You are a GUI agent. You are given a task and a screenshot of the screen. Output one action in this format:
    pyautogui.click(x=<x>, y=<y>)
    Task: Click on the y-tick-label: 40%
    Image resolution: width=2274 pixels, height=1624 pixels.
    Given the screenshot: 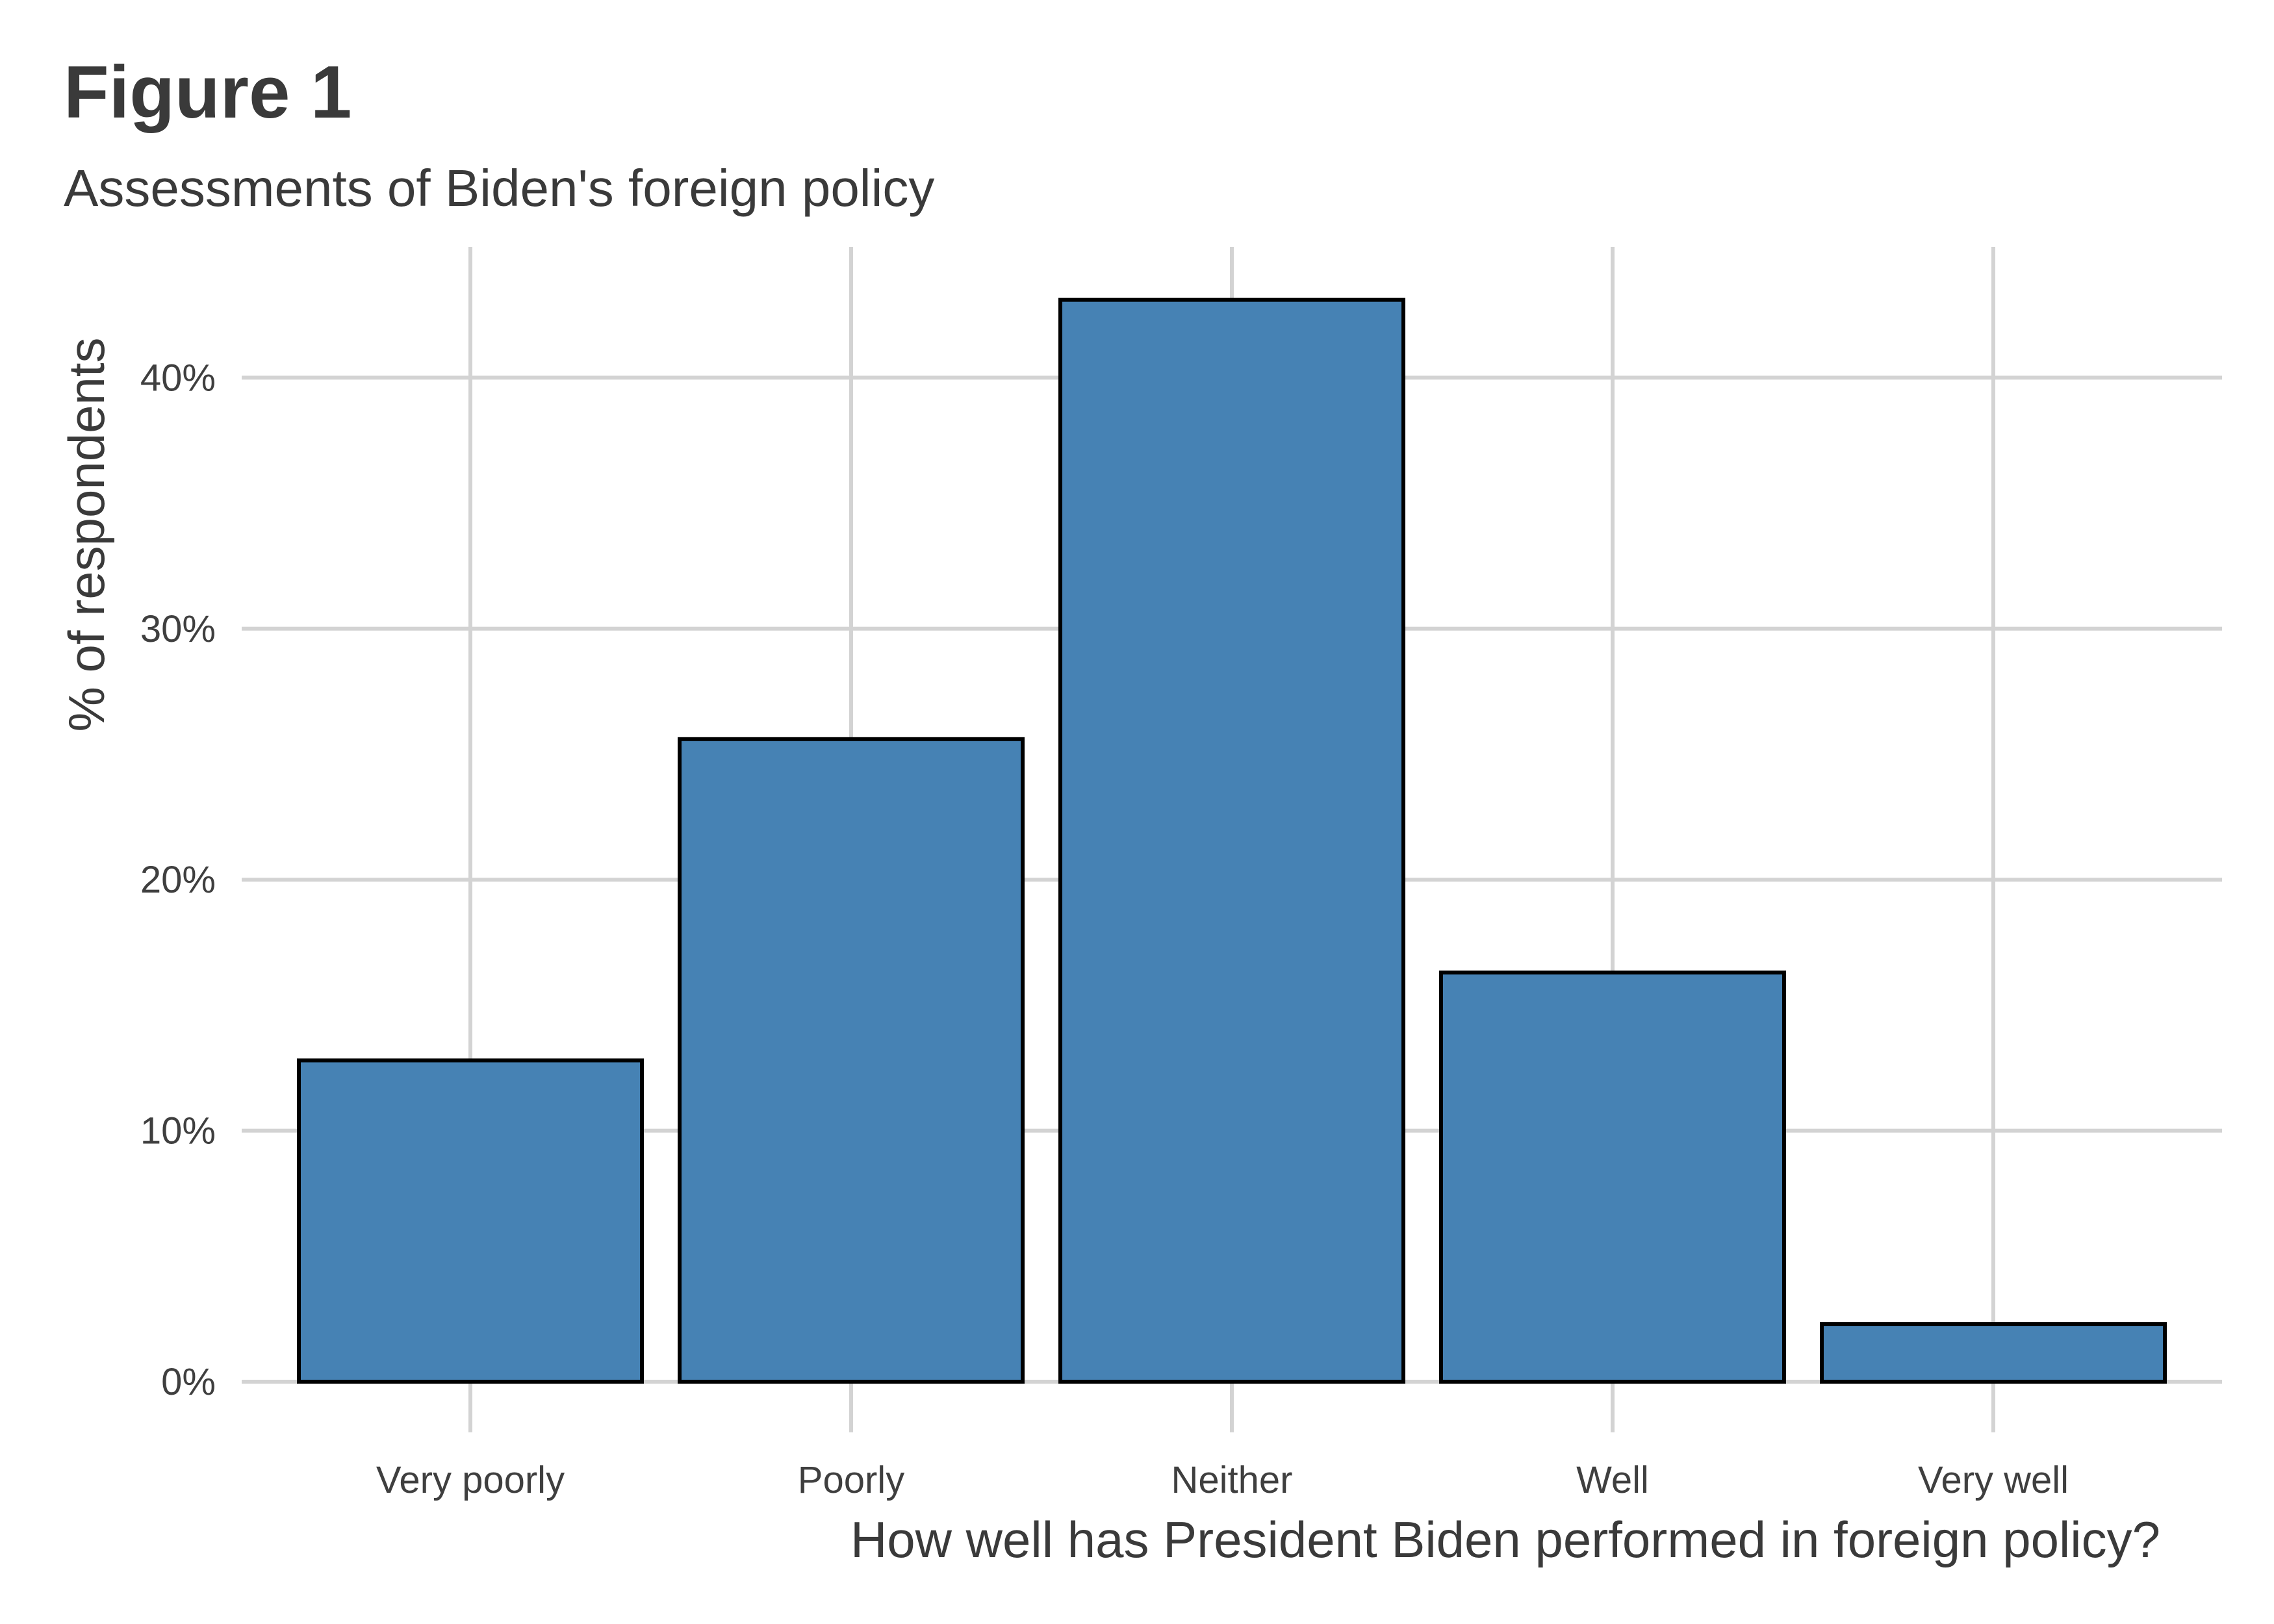 What is the action you would take?
    pyautogui.click(x=178, y=378)
    